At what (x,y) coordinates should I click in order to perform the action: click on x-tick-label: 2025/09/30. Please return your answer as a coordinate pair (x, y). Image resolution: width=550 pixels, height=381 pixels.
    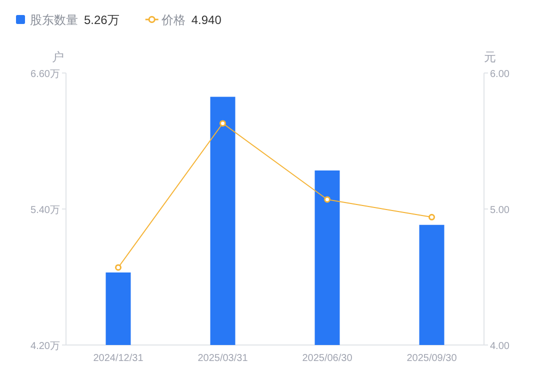
    Looking at the image, I should click on (432, 358).